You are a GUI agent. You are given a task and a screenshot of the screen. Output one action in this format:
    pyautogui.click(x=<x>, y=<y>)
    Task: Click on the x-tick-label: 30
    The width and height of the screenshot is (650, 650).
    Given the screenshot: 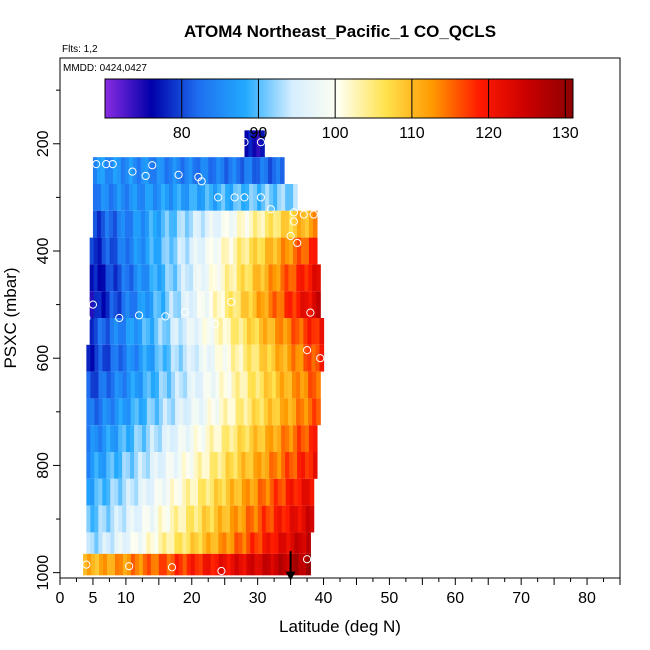 What is the action you would take?
    pyautogui.click(x=258, y=598)
    